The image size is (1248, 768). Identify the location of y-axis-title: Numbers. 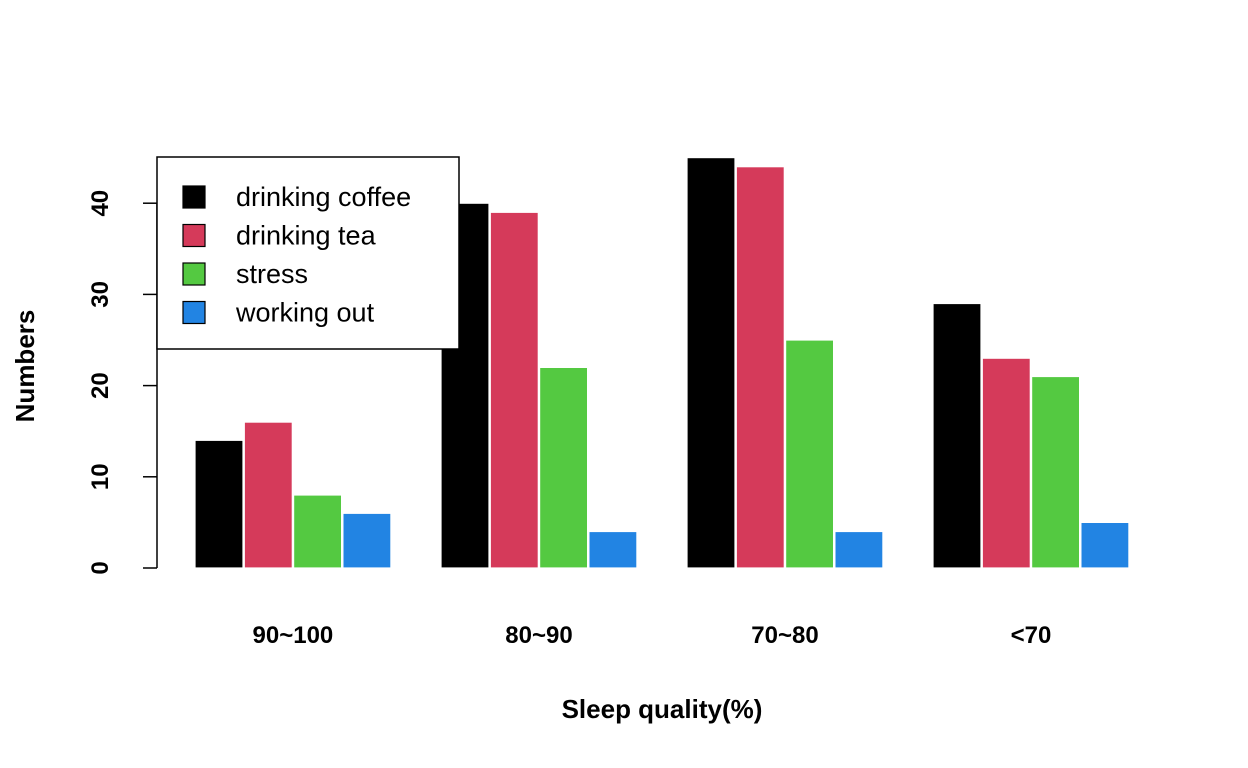
(25, 366).